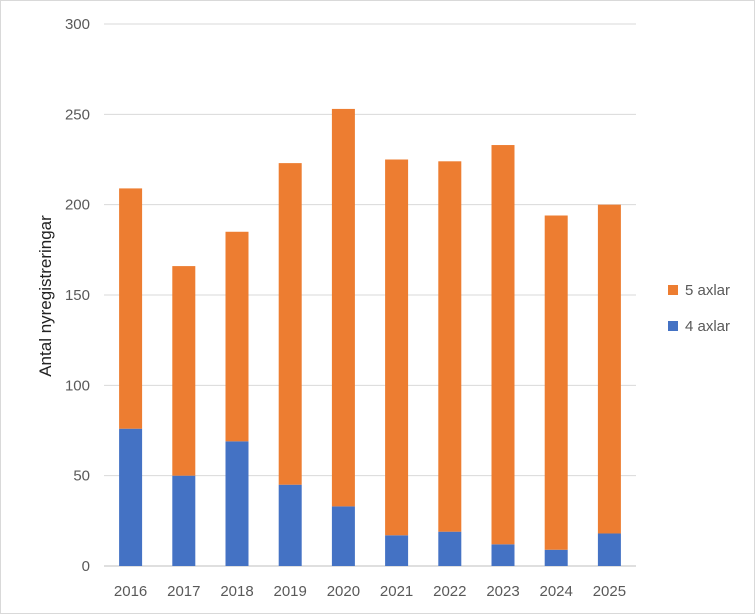  I want to click on bar-4-axlar-2017, so click(184, 520).